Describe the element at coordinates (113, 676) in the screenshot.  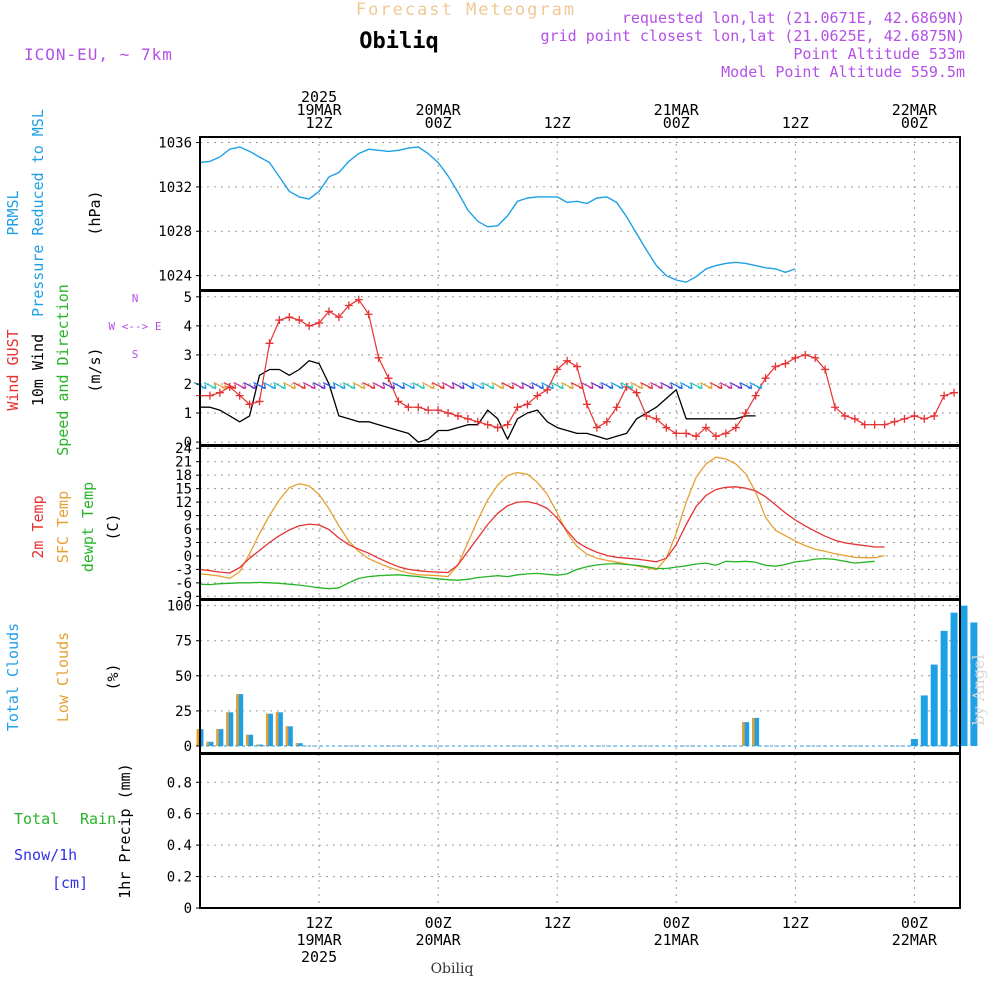
I see `clouds-label-unit: (%)` at that location.